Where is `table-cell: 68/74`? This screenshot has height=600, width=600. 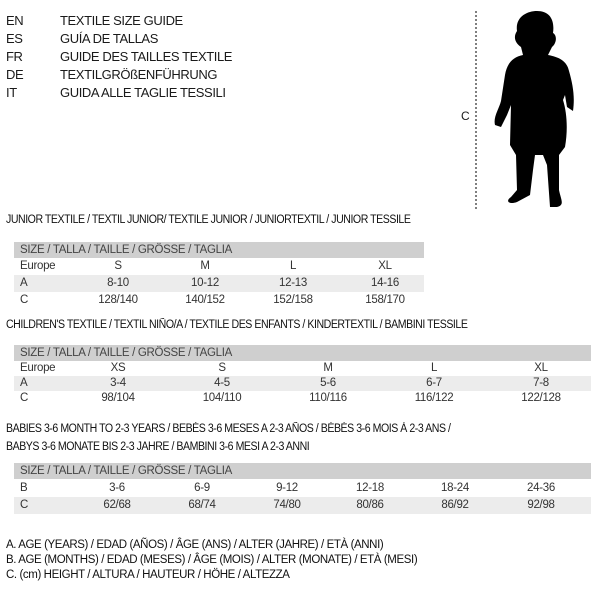
table-cell: 68/74 is located at coordinates (202, 505).